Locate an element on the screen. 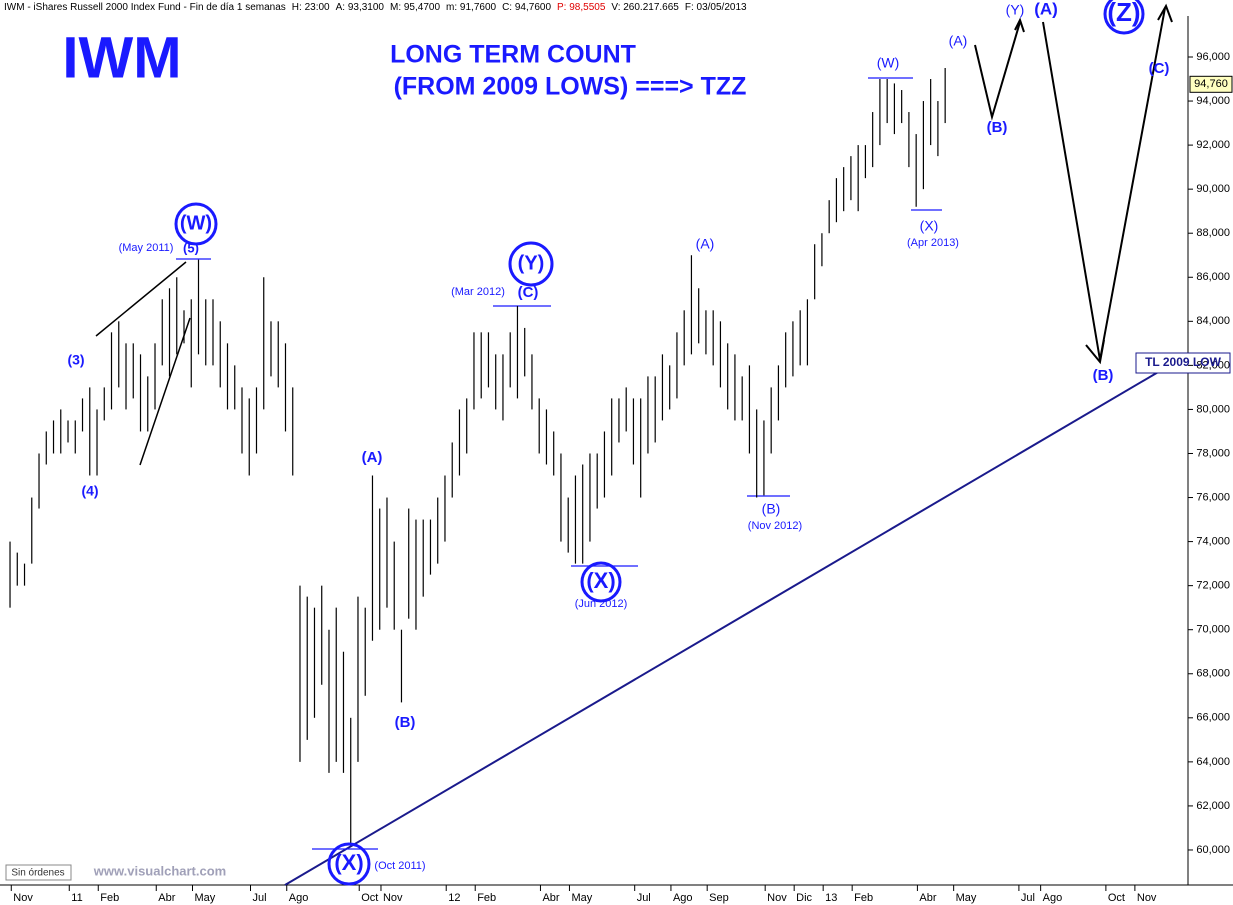 This screenshot has height=905, width=1233. annotation: (4) is located at coordinates (89, 491).